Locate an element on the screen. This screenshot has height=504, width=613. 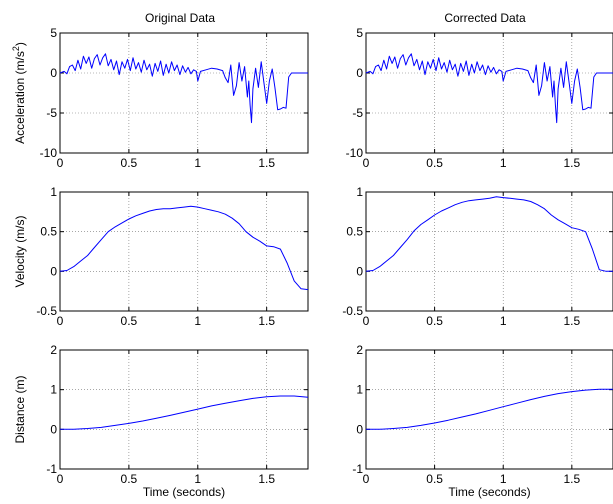
corrected-velocity-y-tick-label: 0.5 is located at coordinates (354, 232).